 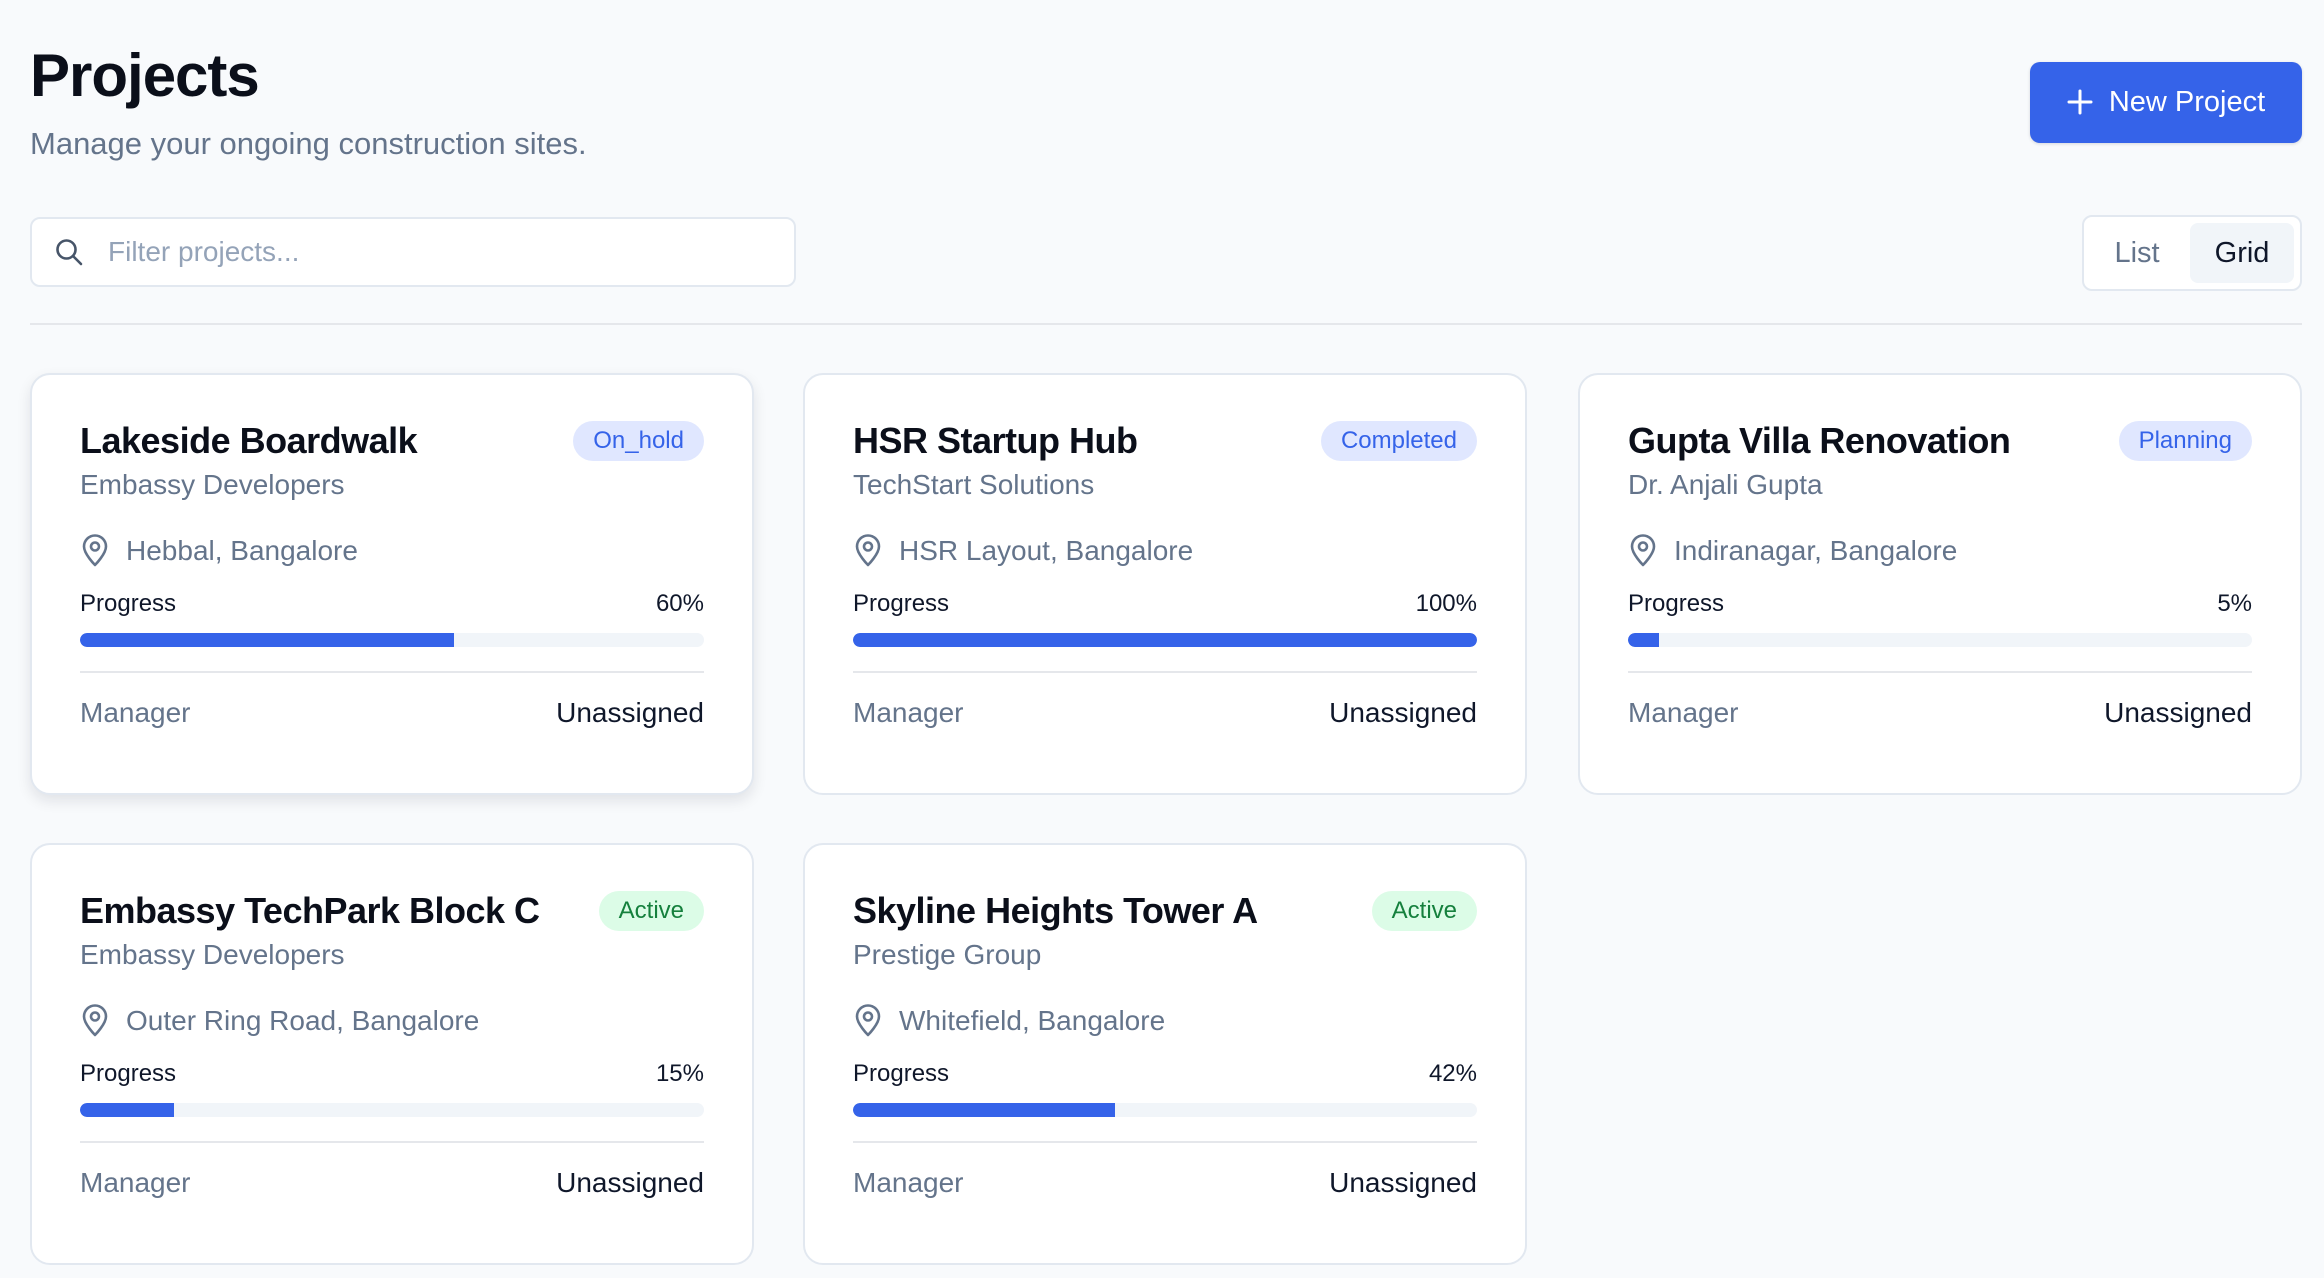 What do you see at coordinates (1046, 550) in the screenshot?
I see `location-text: HSR Layout, Bangalore` at bounding box center [1046, 550].